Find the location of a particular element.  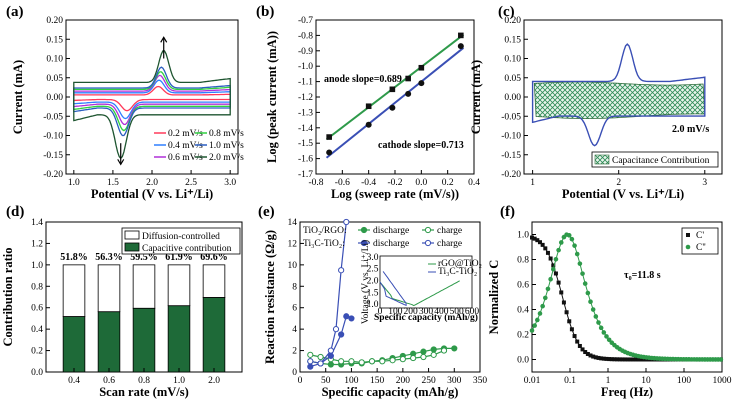

y-tick-label: -0.15 is located at coordinates (511, 156).